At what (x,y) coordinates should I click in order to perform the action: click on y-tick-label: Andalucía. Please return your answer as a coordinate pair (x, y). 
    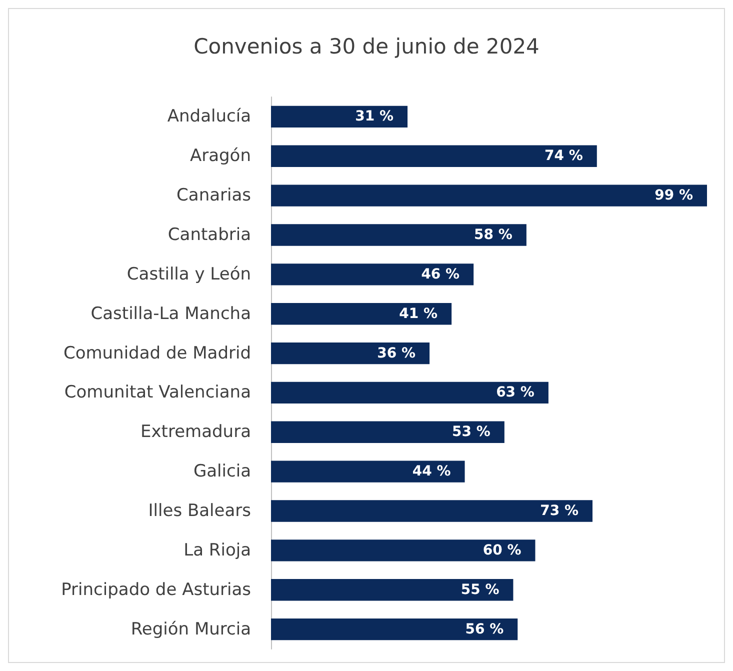
    Looking at the image, I should click on (209, 116).